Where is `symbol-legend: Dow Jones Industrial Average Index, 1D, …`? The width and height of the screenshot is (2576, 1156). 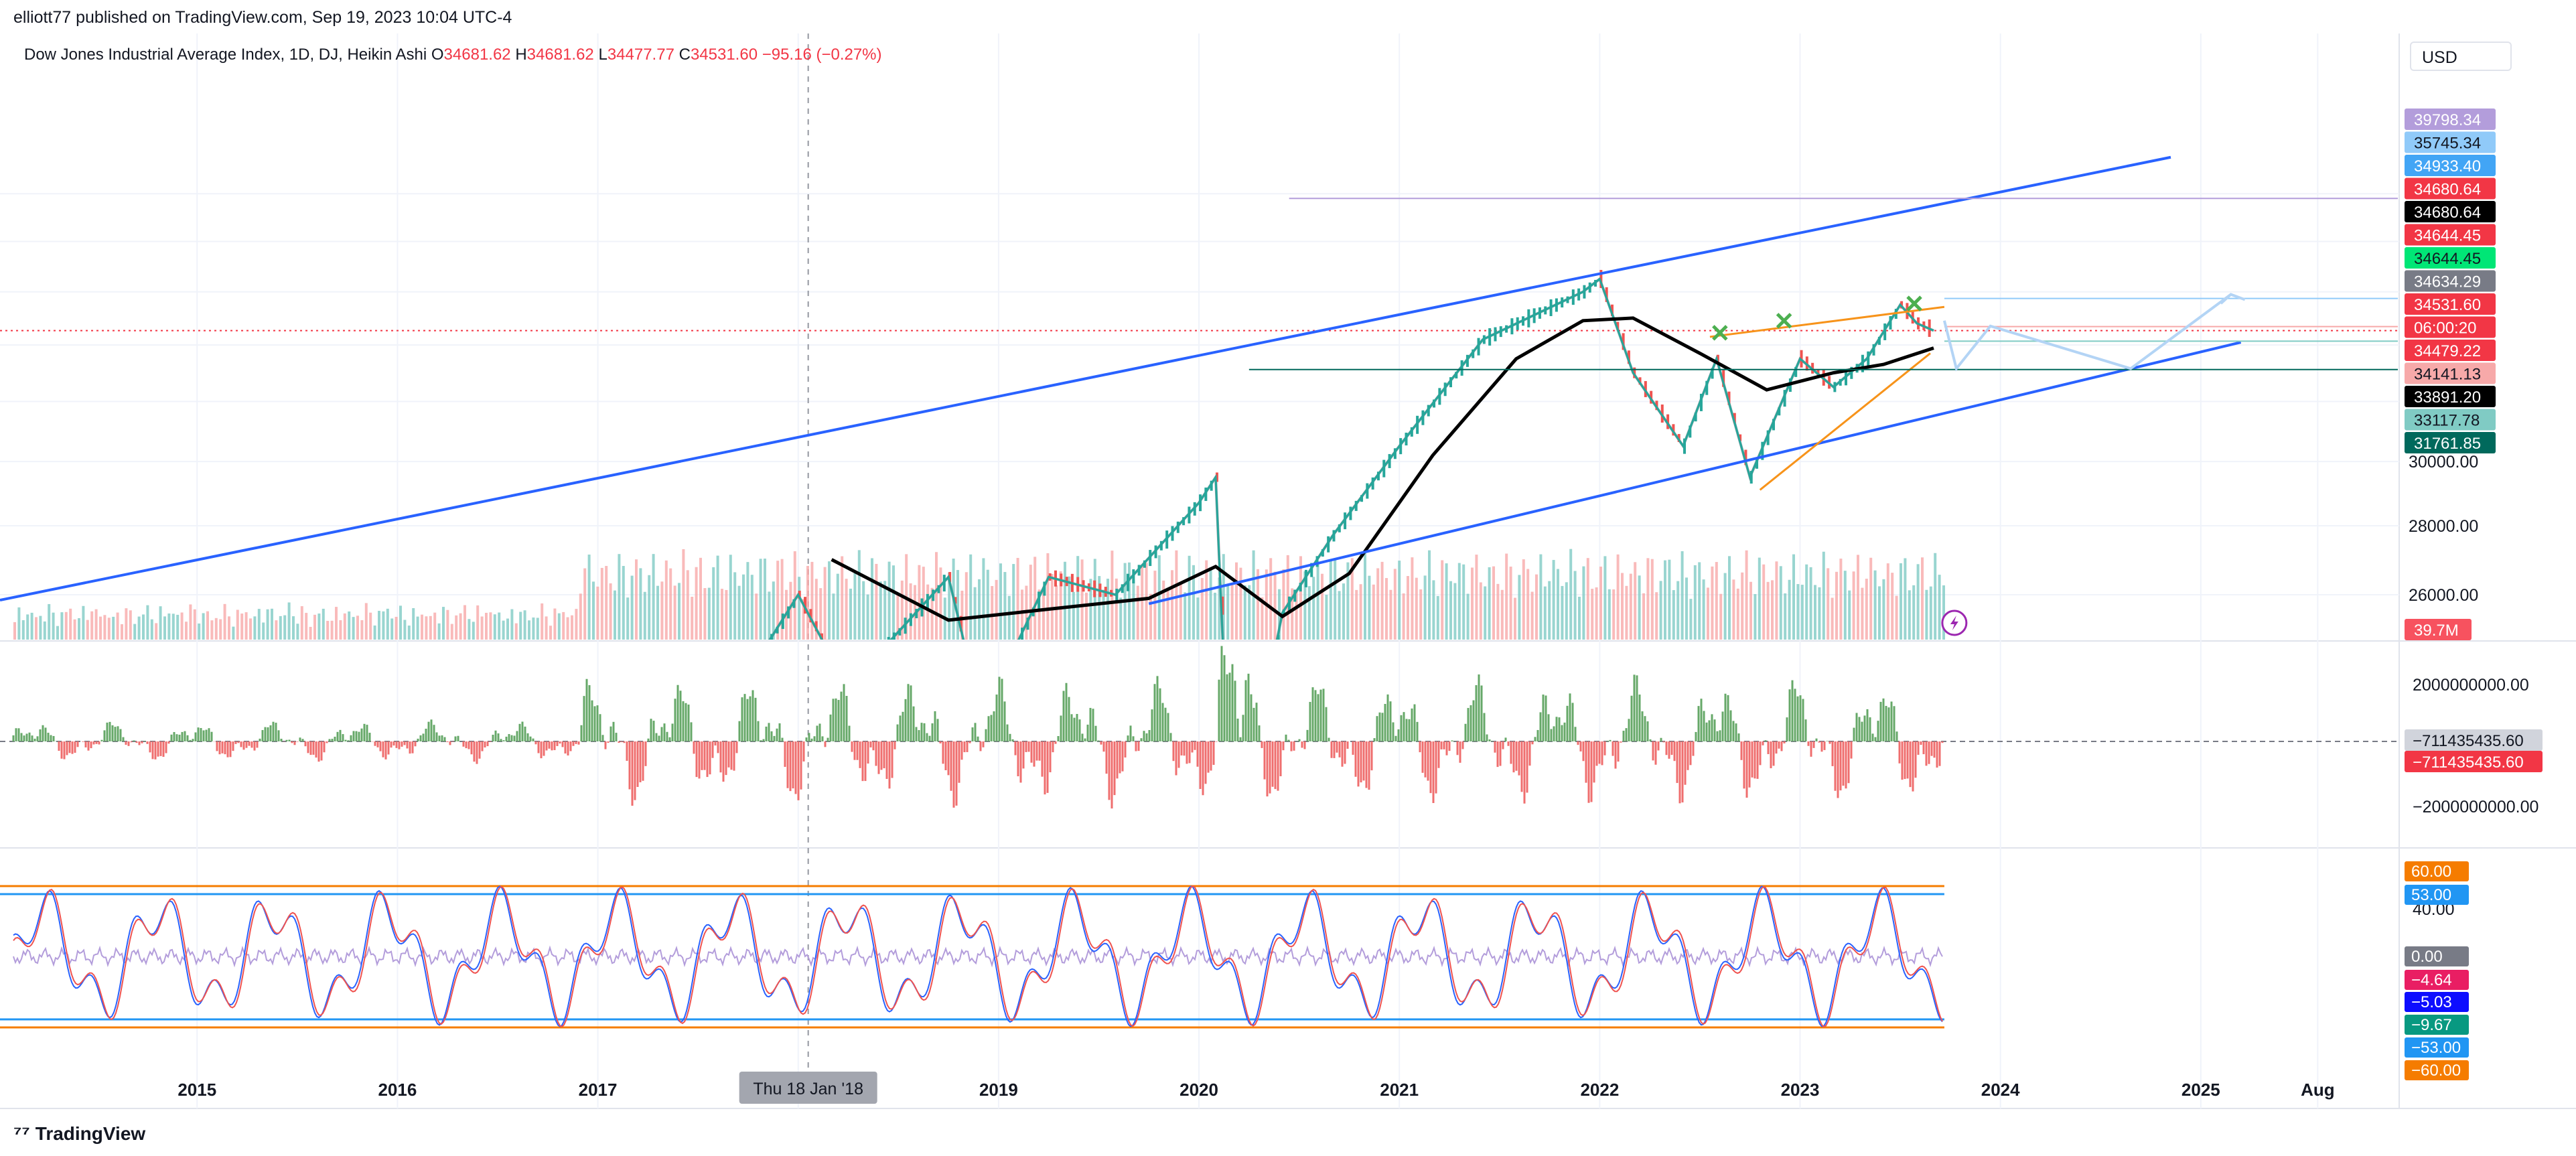
symbol-legend: Dow Jones Industrial Average Index, 1D, … is located at coordinates (453, 55).